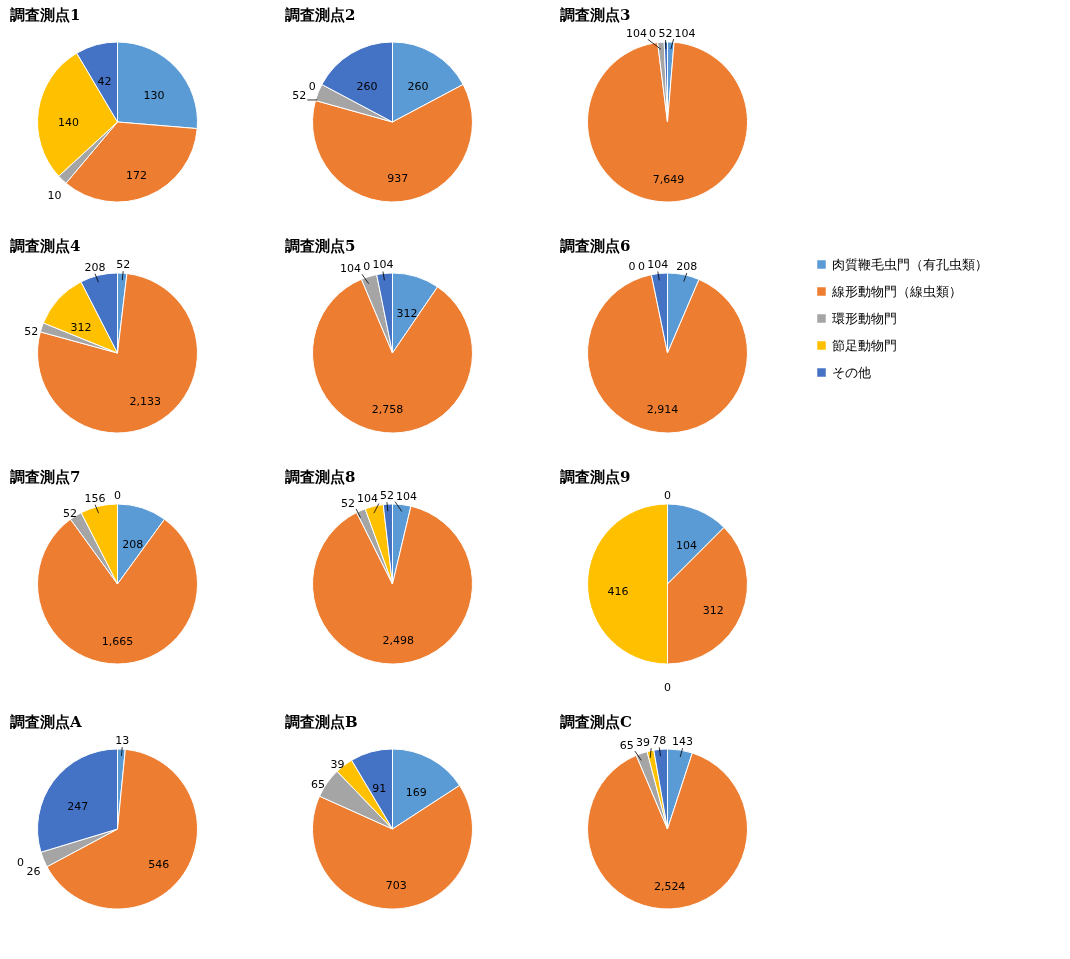 The height and width of the screenshot is (959, 1070). What do you see at coordinates (45, 246) in the screenshot?
I see `chart-title: 調査測点4` at bounding box center [45, 246].